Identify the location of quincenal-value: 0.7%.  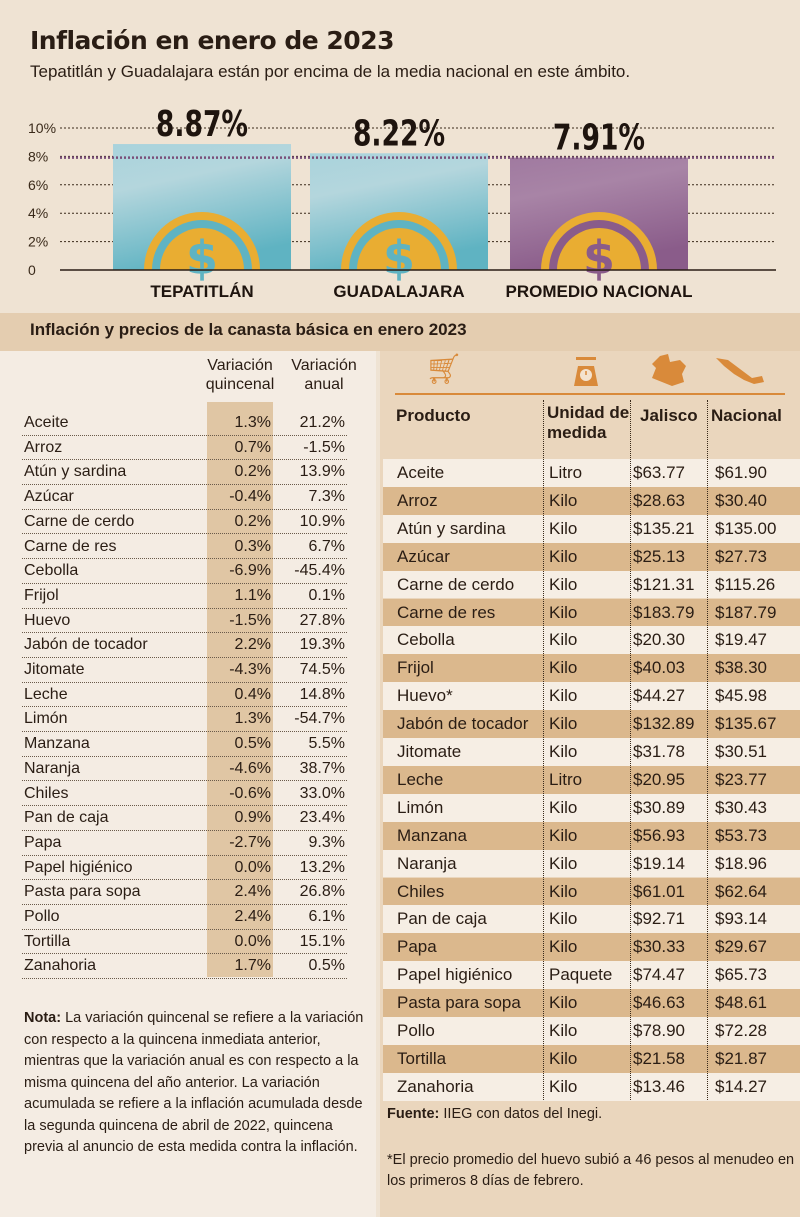
(252, 447).